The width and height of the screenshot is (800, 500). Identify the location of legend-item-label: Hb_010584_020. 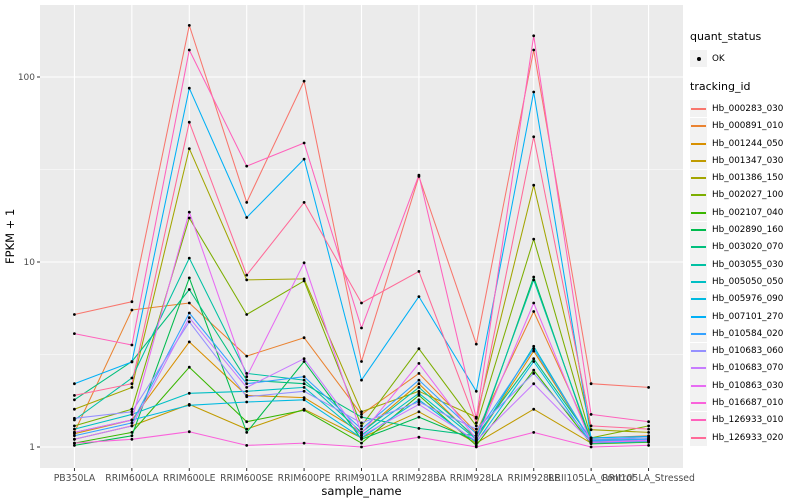
(748, 333).